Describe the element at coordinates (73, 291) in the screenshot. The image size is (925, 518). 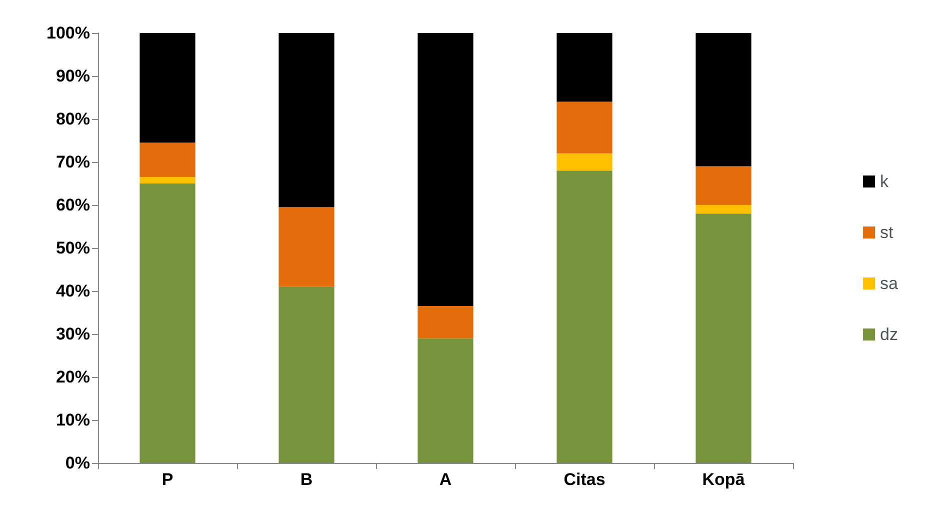
I see `y-tick-label: 40%` at that location.